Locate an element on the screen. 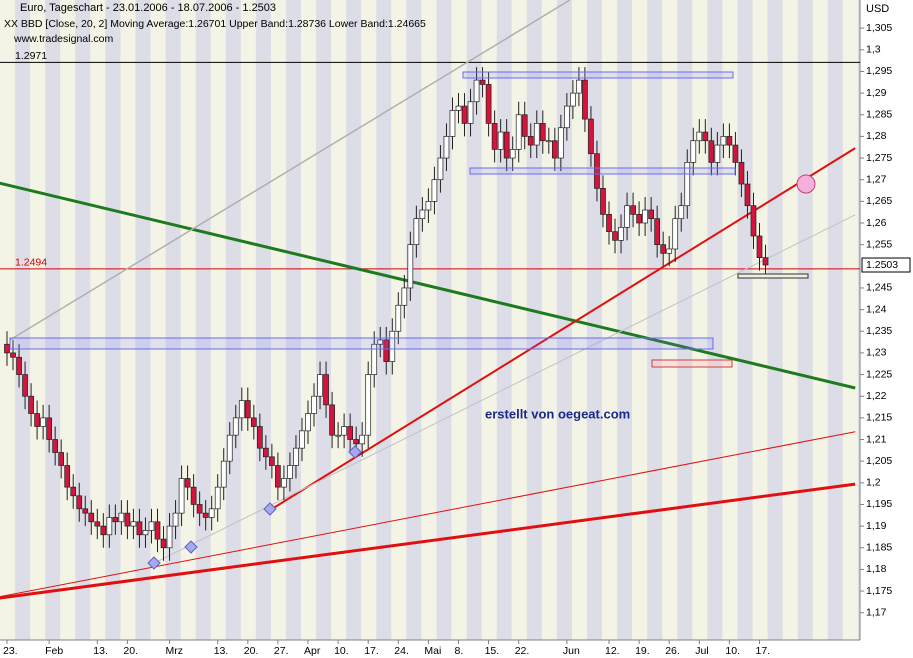  x-tick-label: 15. is located at coordinates (492, 651).